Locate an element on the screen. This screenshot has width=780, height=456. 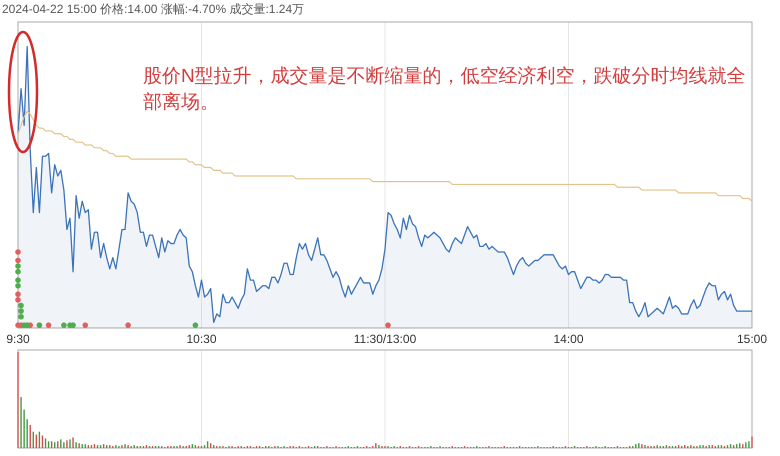
chart-title: 2024-04-22 15:00 价格:14.00 涨幅:-4.70% 成交量:1.24万 is located at coordinates (153, 9).